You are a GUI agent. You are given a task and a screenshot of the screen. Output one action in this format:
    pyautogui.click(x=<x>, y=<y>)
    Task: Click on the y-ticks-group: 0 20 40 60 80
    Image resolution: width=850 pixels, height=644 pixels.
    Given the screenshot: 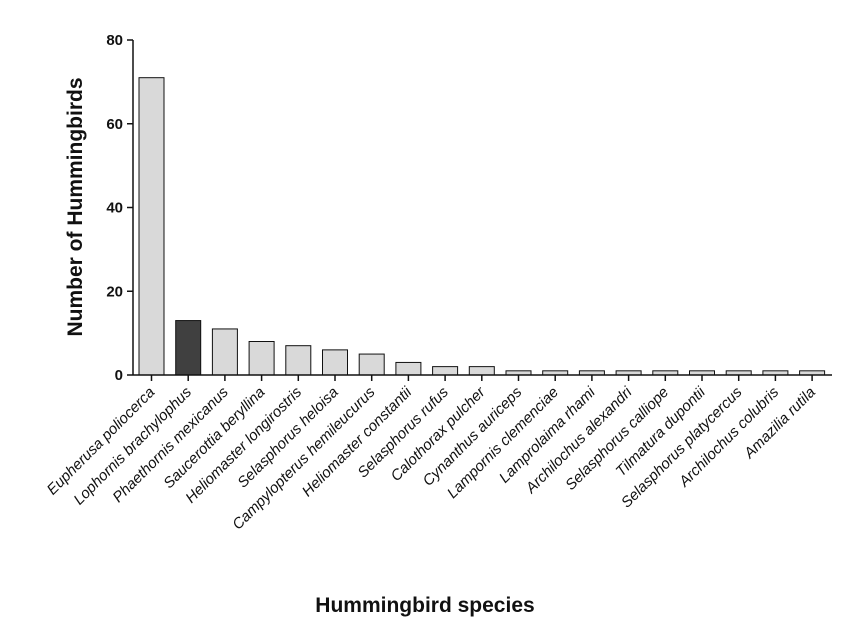 What is the action you would take?
    pyautogui.click(x=119, y=208)
    